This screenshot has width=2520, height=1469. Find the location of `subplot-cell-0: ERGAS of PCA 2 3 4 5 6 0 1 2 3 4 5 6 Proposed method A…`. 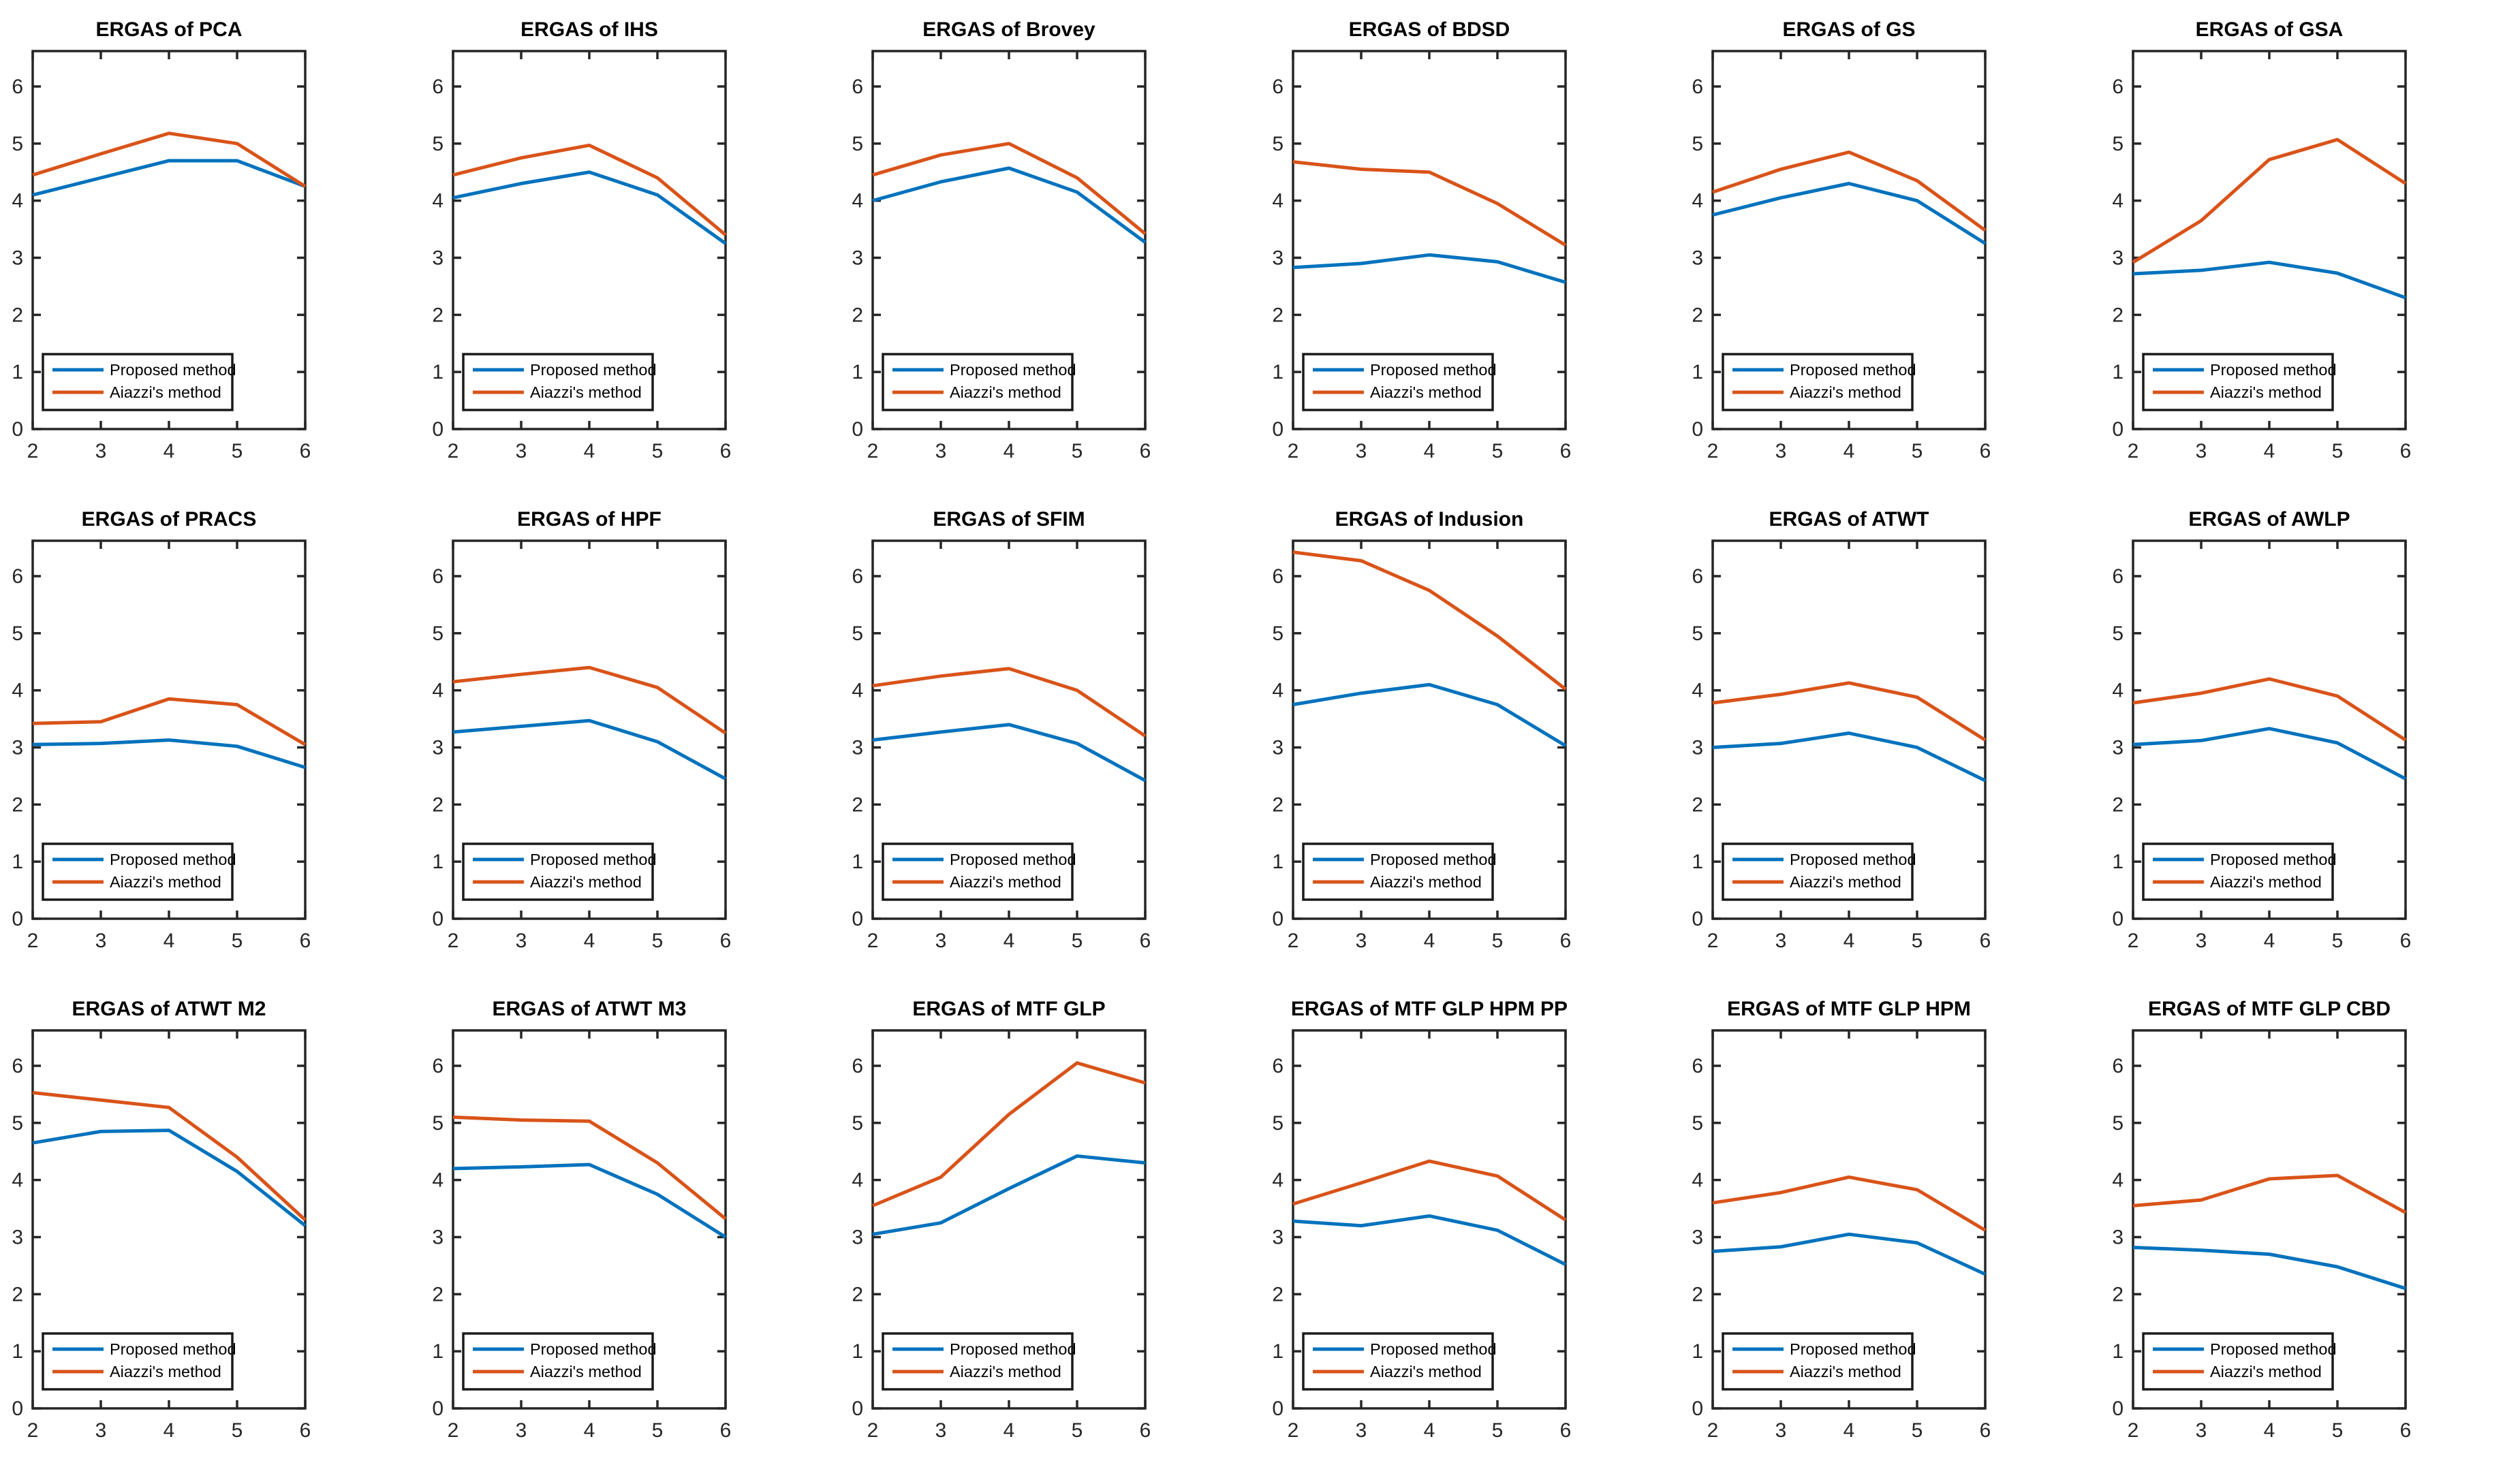

subplot-cell-0: ERGAS of PCA 2 3 4 5 6 0 1 2 3 4 5 6 Proposed method A… is located at coordinates (210, 245).